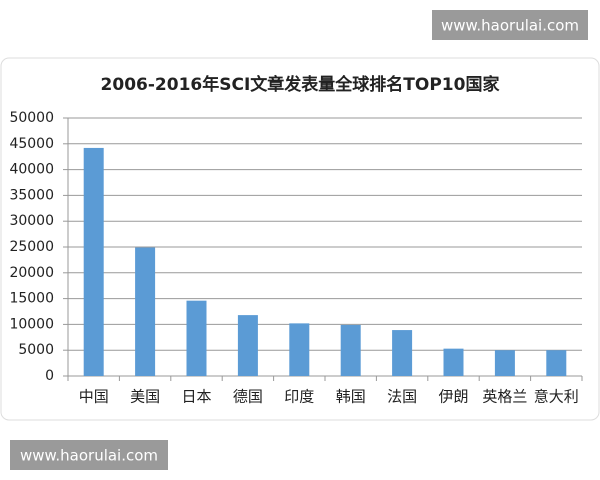  What do you see at coordinates (196, 397) in the screenshot?
I see `x-tick-label: 日本` at bounding box center [196, 397].